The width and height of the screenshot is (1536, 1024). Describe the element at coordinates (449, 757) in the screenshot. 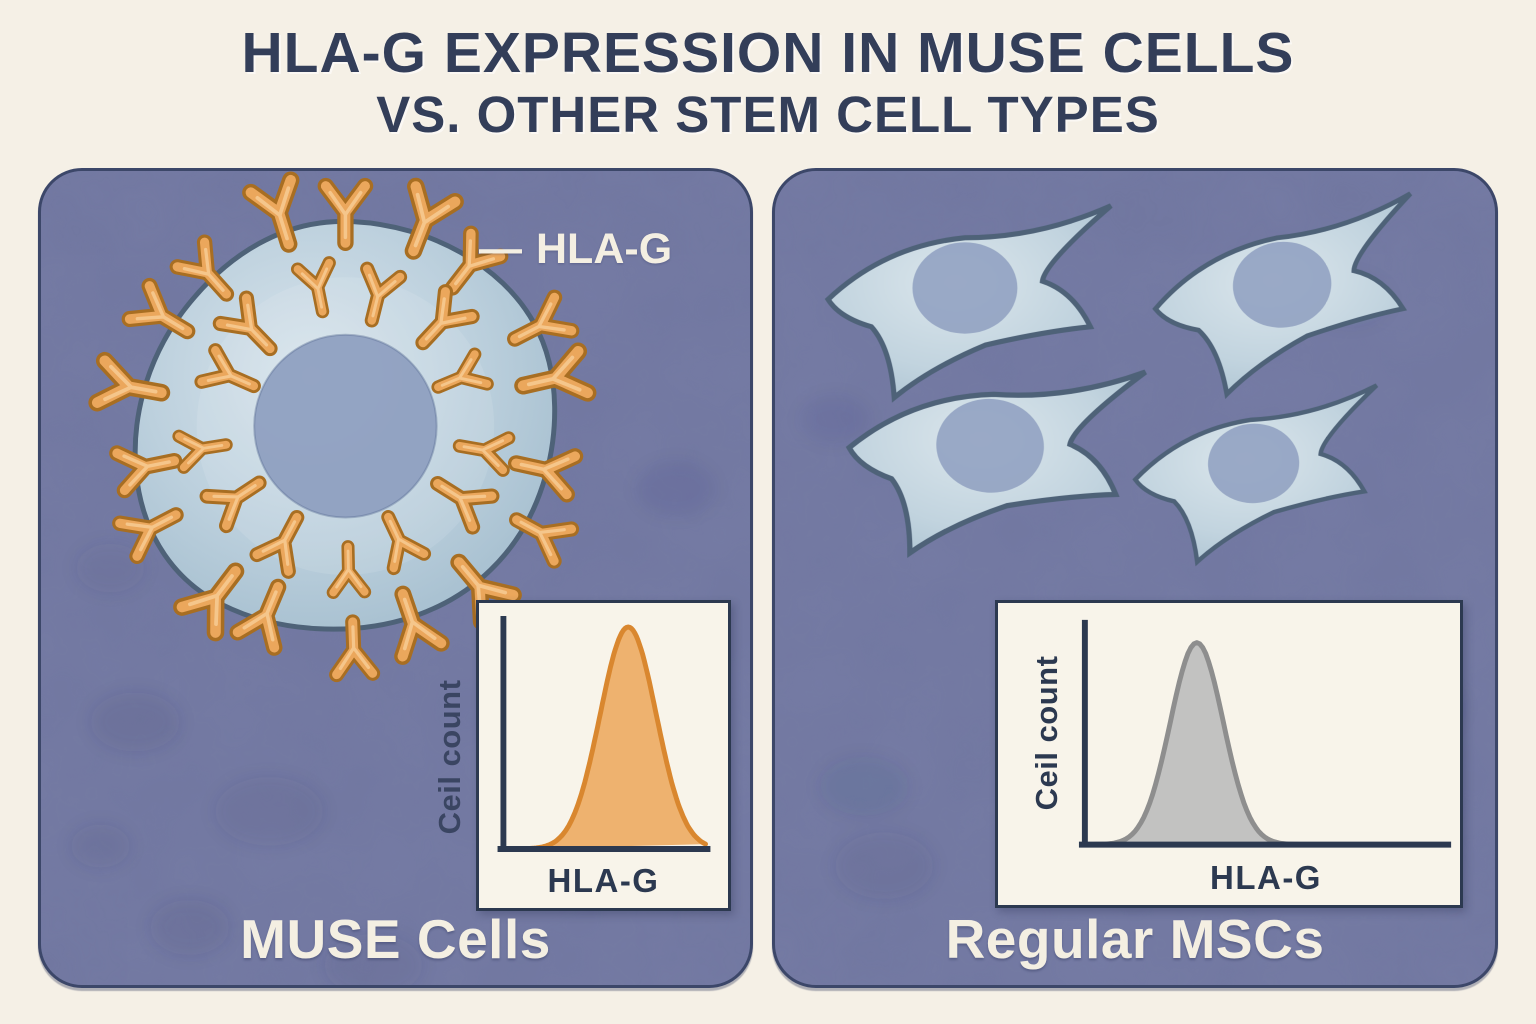

I see `muse-histogram-ylabel: Ceil count` at that location.